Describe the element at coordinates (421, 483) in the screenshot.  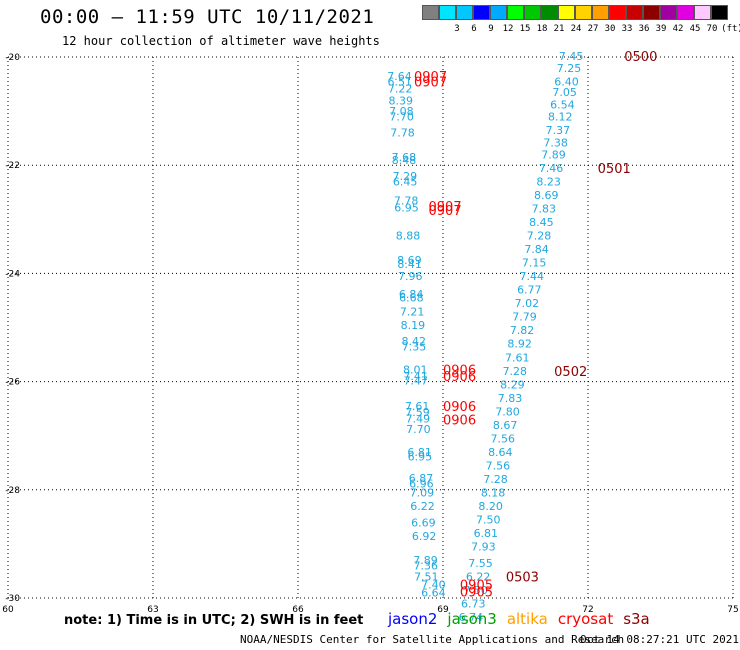
I see `swh-value-label: 6.96` at that location.